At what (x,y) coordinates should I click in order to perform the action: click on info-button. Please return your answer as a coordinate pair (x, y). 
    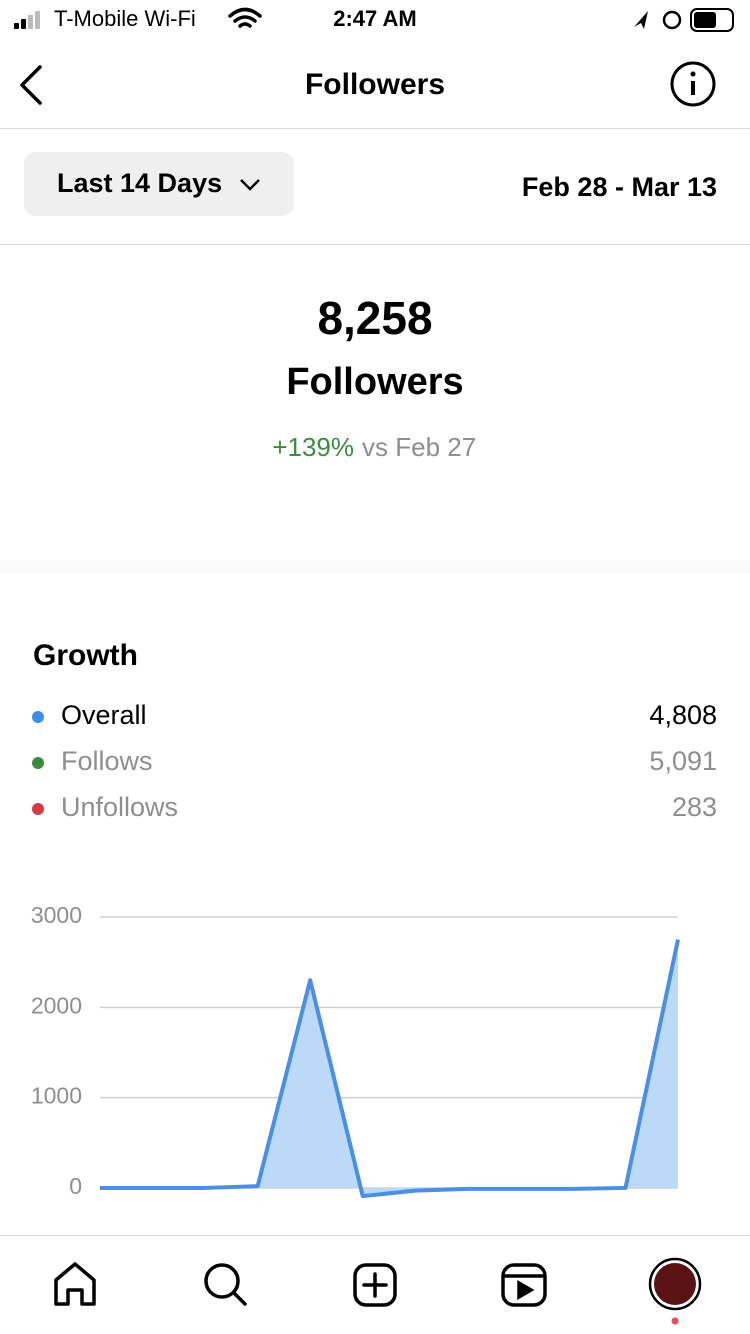
    Looking at the image, I should click on (693, 84).